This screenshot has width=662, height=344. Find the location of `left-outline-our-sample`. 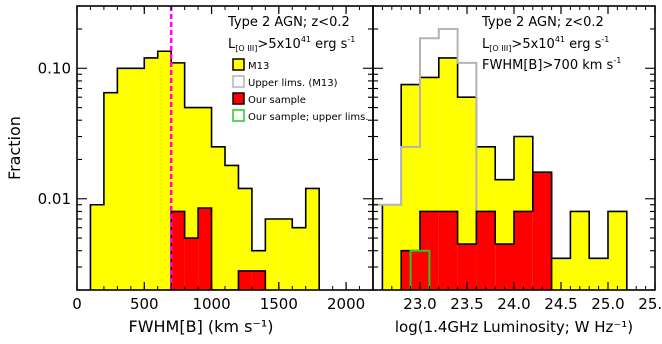

left-outline-our-sample is located at coordinates (218, 248).